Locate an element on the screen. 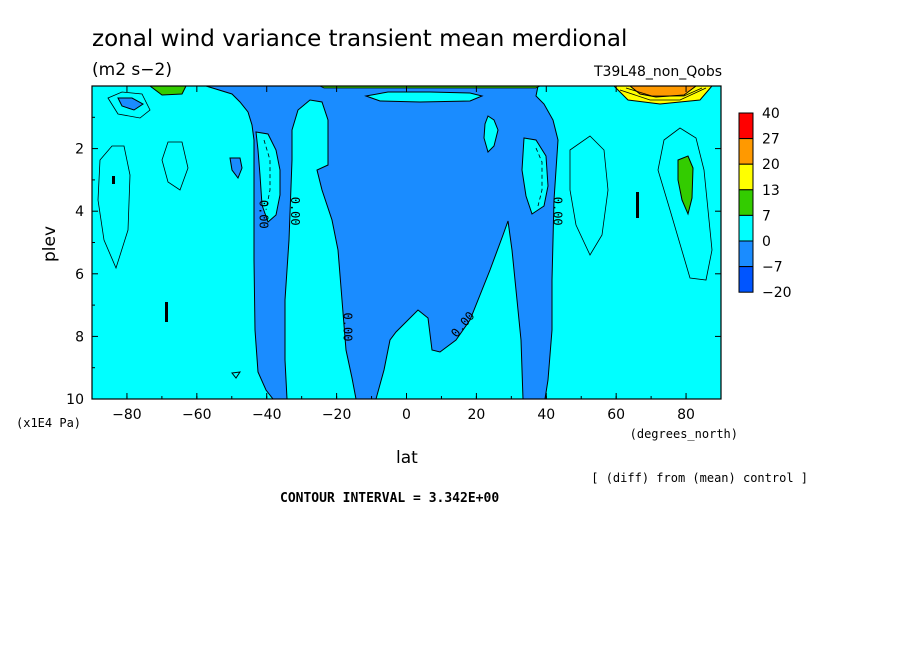  contour-interval: CONTOUR INTERVAL = 3.342E+00 is located at coordinates (389, 498).